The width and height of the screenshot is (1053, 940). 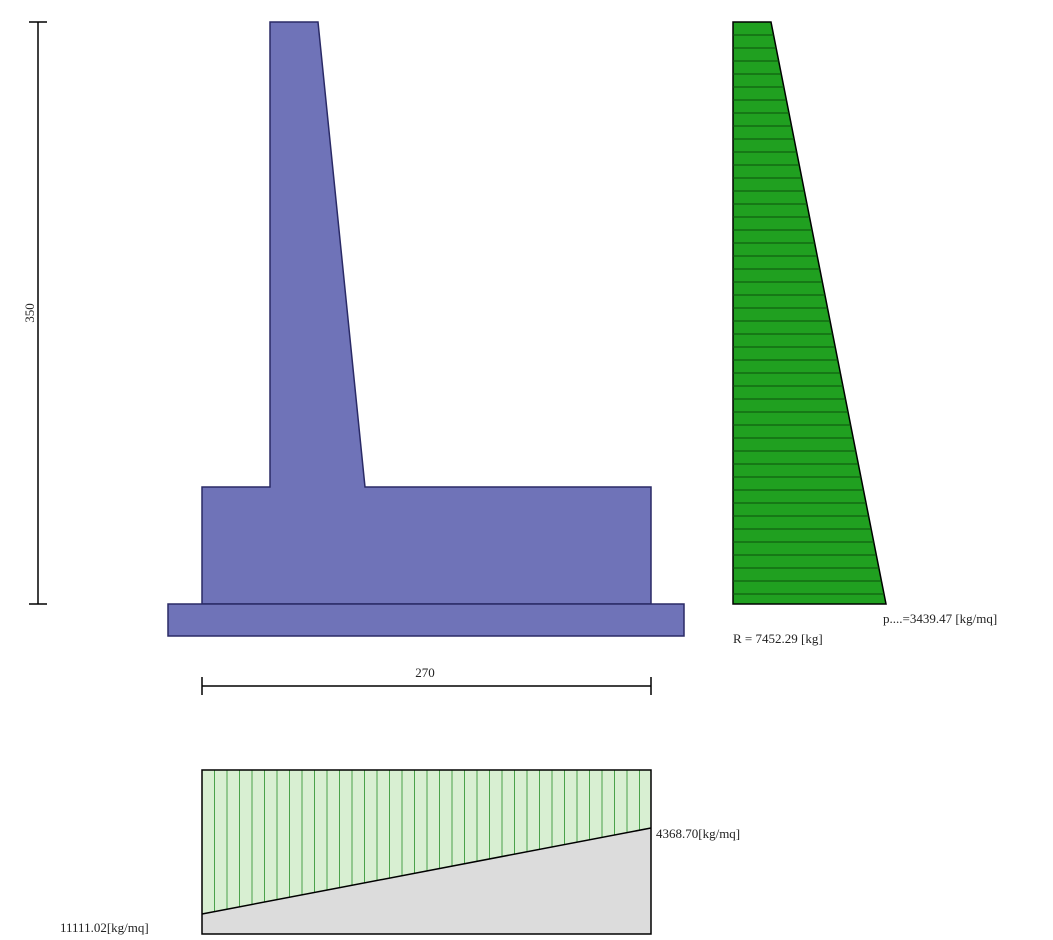 I want to click on wall-footing, so click(x=426, y=620).